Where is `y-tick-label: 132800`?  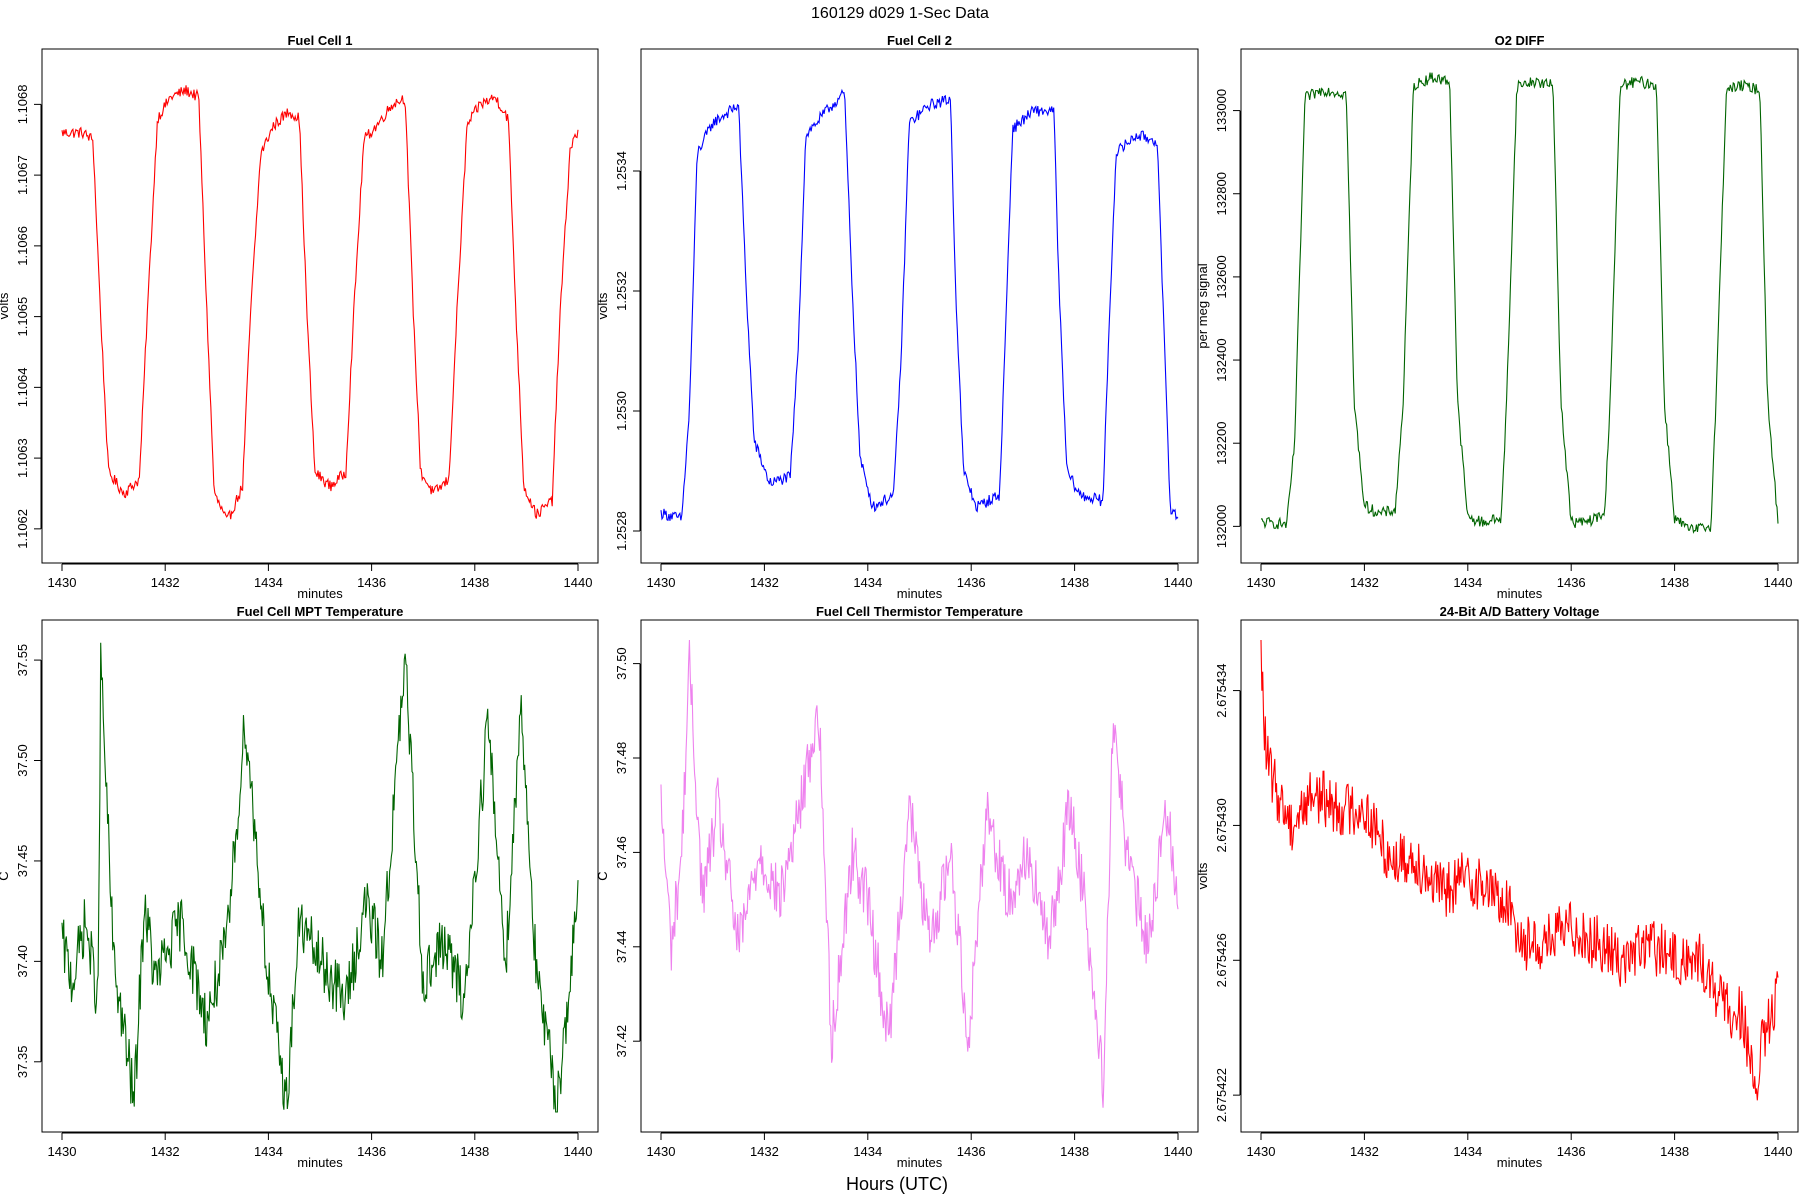
y-tick-label: 132800 is located at coordinates (1221, 193).